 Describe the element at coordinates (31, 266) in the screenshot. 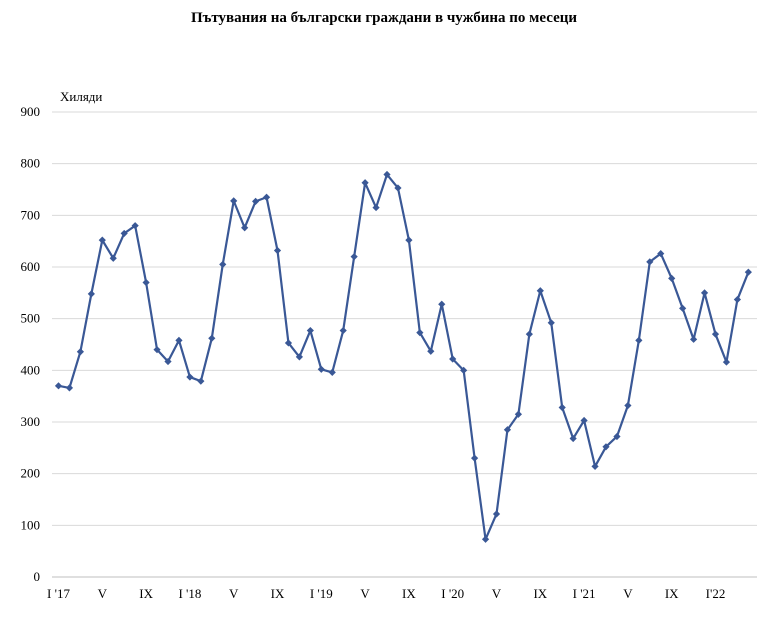

I see `y-tick-label: 600` at that location.